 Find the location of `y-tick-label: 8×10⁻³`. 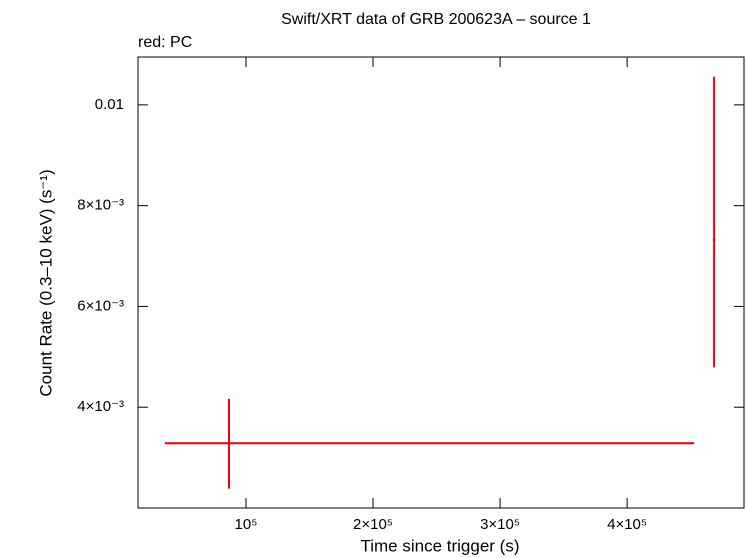

y-tick-label: 8×10⁻³ is located at coordinates (100, 205).